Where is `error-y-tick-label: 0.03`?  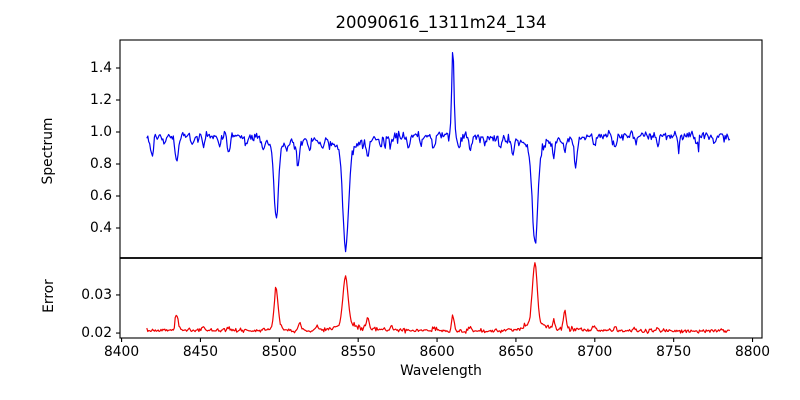
error-y-tick-label: 0.03 is located at coordinates (96, 294).